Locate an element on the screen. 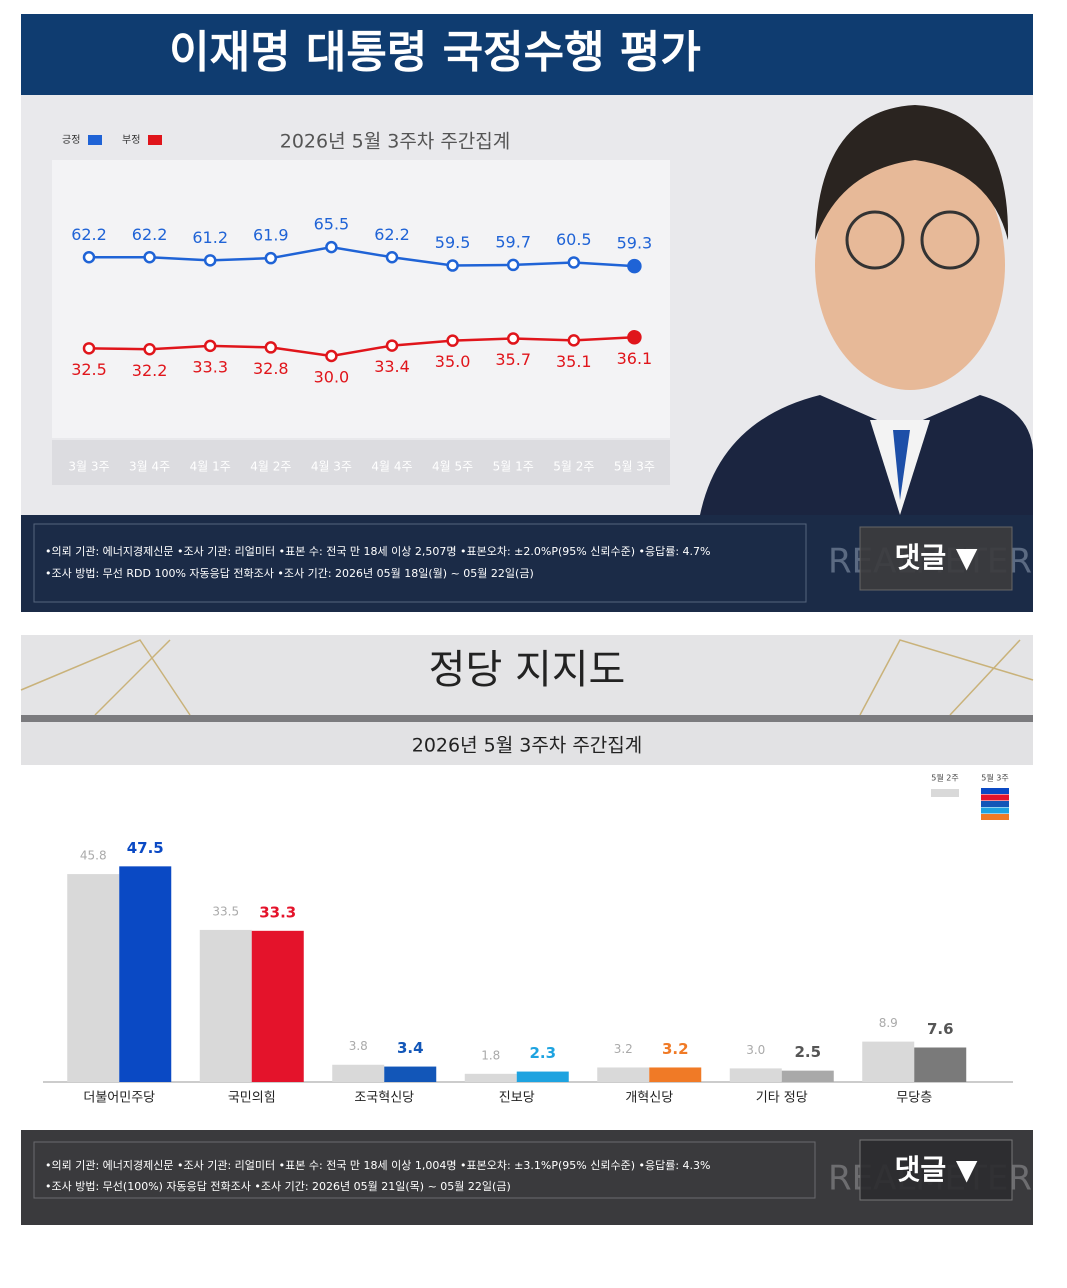 The width and height of the screenshot is (1067, 1288). value-label: 59.7 is located at coordinates (513, 241).